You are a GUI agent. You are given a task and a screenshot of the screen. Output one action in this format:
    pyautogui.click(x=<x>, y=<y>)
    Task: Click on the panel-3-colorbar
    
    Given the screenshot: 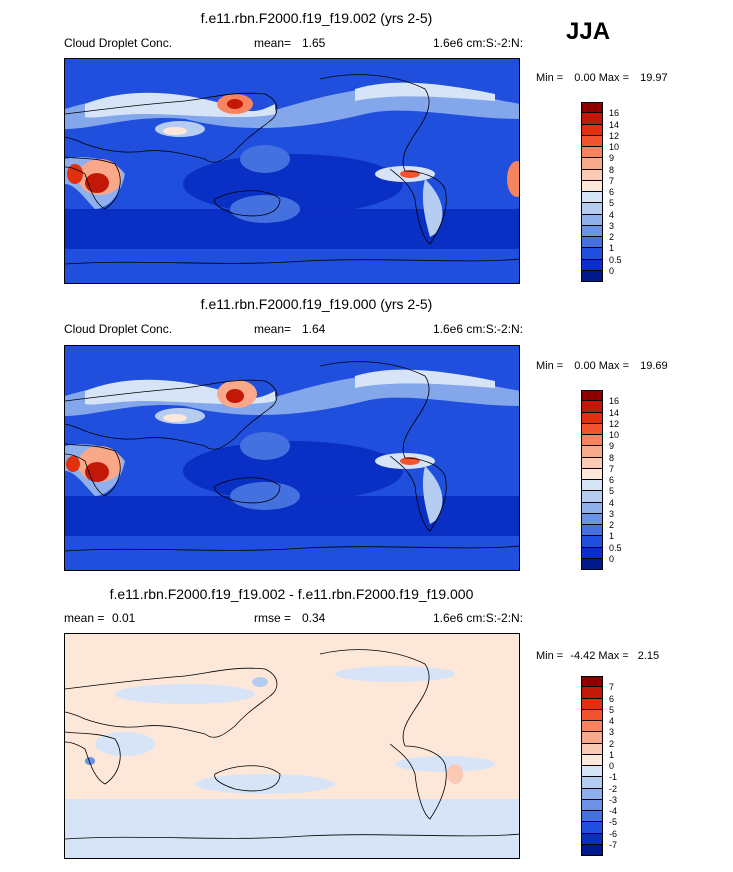 What is the action you would take?
    pyautogui.click(x=592, y=766)
    